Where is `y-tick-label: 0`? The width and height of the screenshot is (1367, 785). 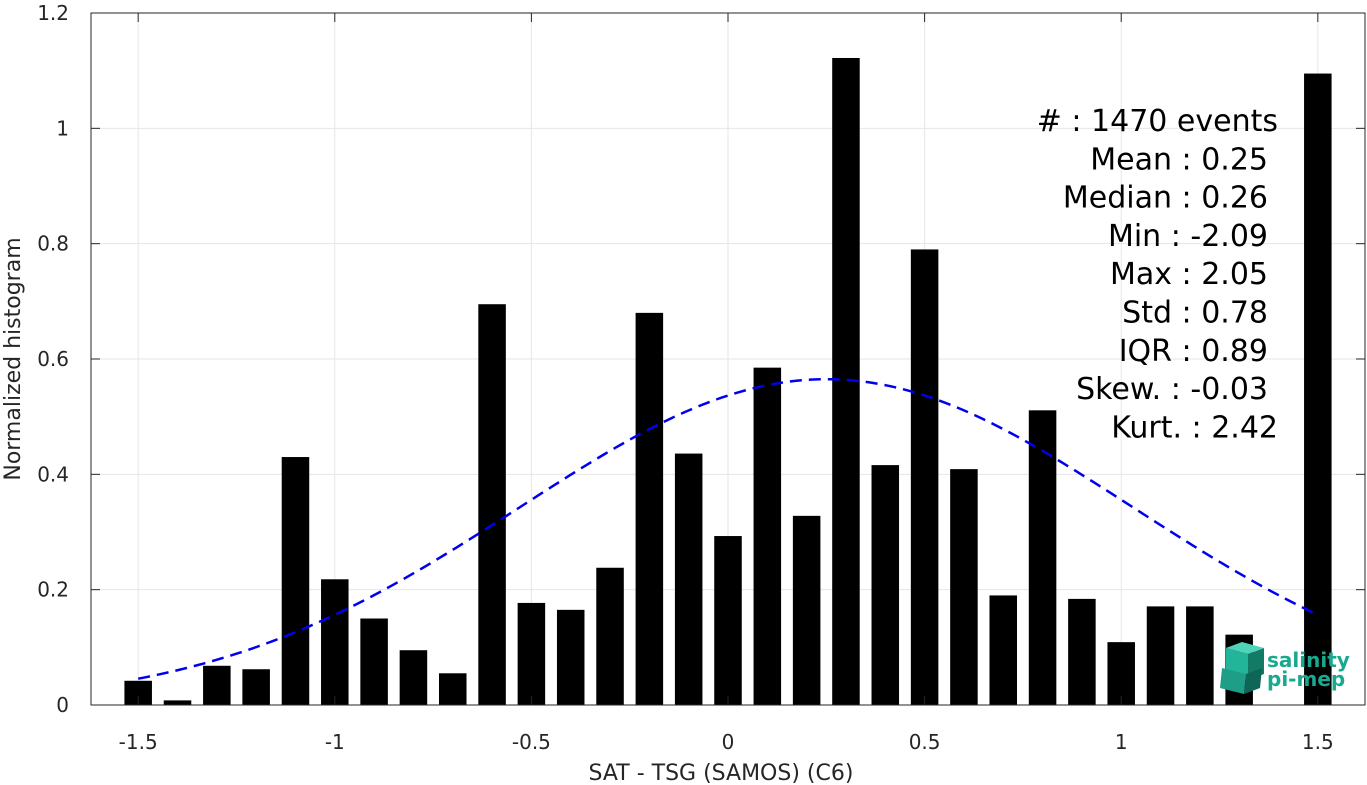 y-tick-label: 0 is located at coordinates (62, 705).